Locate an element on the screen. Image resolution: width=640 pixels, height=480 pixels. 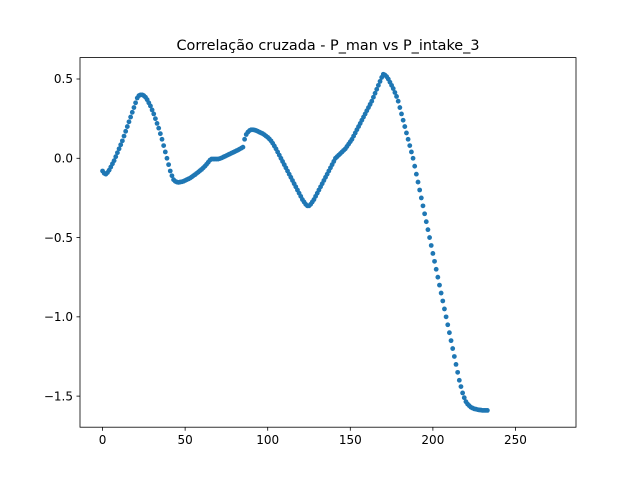
y-axis-ticks: 0.5 0.0 −0.5 −1.0 −1.5 is located at coordinates (62, 237).